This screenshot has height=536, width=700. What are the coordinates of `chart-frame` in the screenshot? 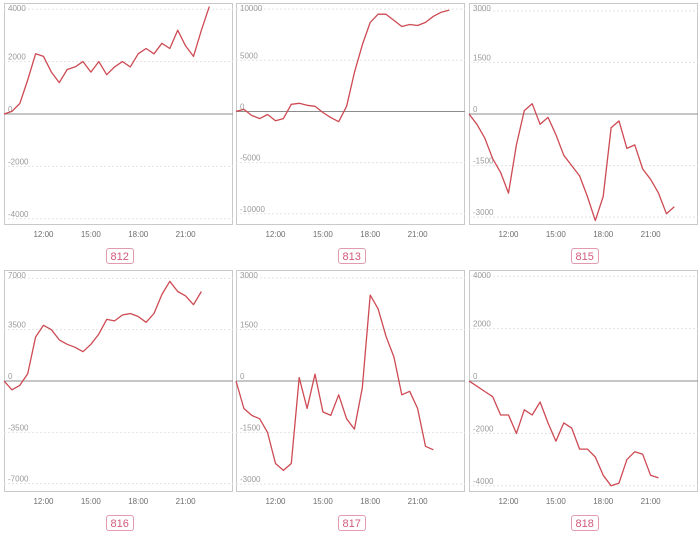 It's located at (350, 114).